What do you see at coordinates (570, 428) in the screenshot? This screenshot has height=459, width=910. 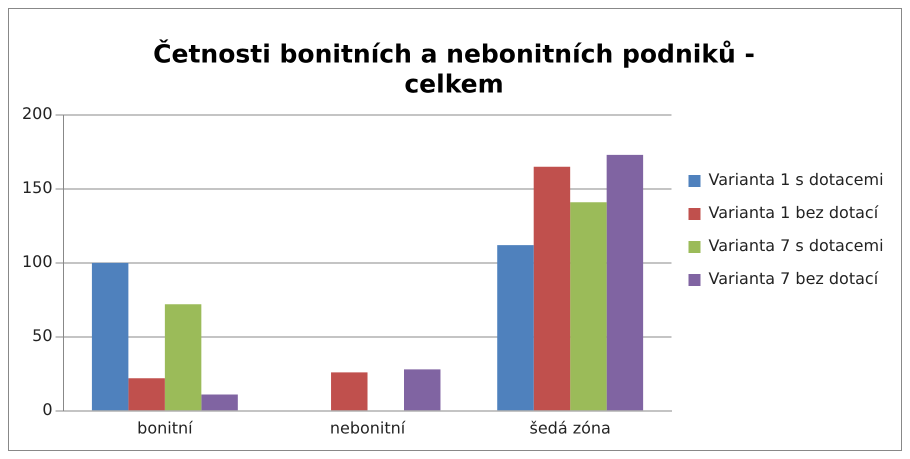 I see `x-tick-label: šedá zóna` at bounding box center [570, 428].